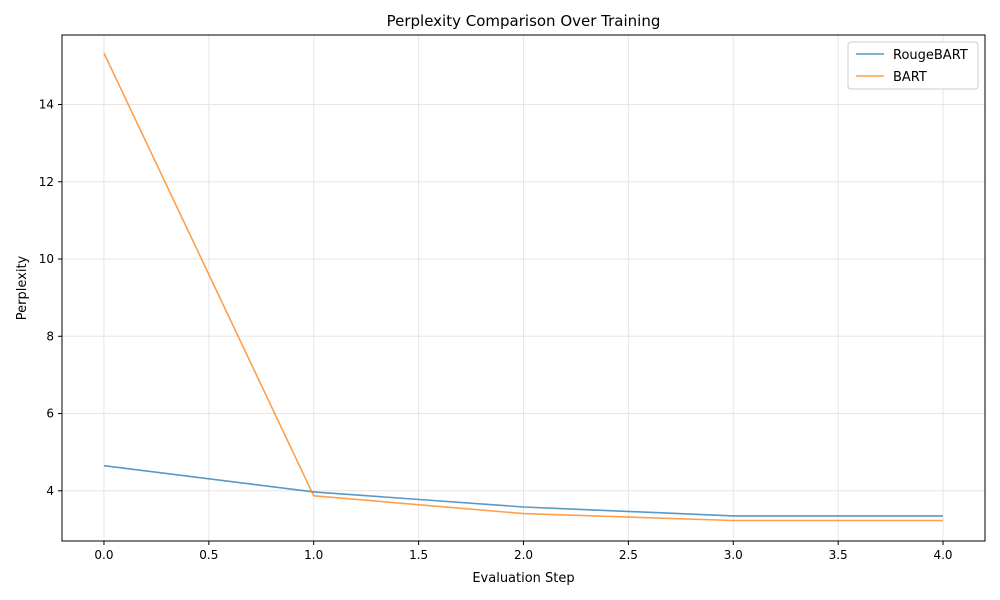 The image size is (1000, 600). What do you see at coordinates (418, 555) in the screenshot?
I see `x-tick-label: 1.5` at bounding box center [418, 555].